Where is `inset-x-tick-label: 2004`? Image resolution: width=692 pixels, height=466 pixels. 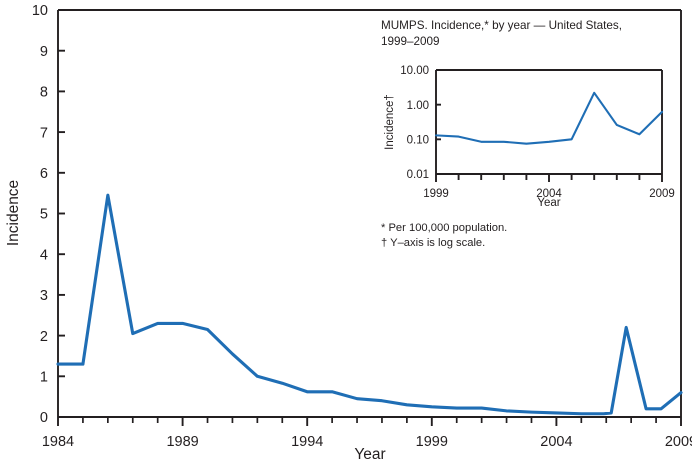
inset-x-tick-label: 2004 is located at coordinates (549, 194).